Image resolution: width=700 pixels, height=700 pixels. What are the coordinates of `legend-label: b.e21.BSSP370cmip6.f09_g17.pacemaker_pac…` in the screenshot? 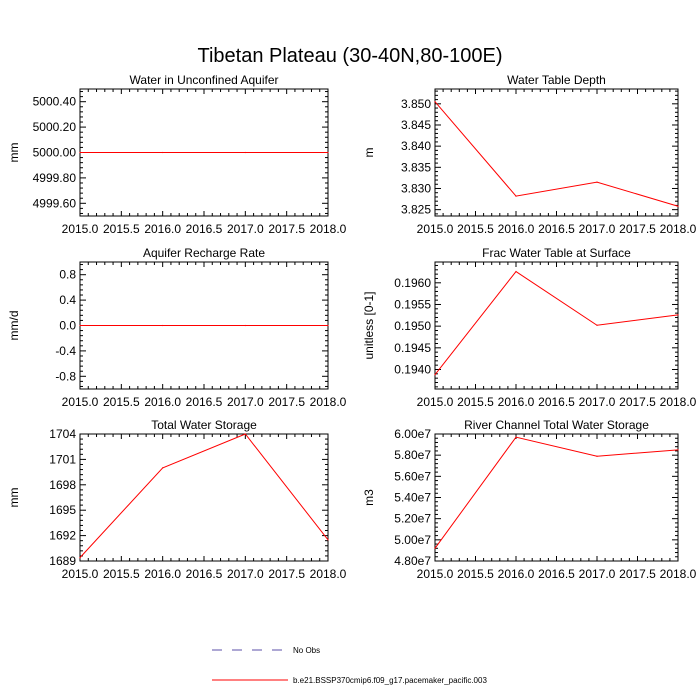 It's located at (390, 680).